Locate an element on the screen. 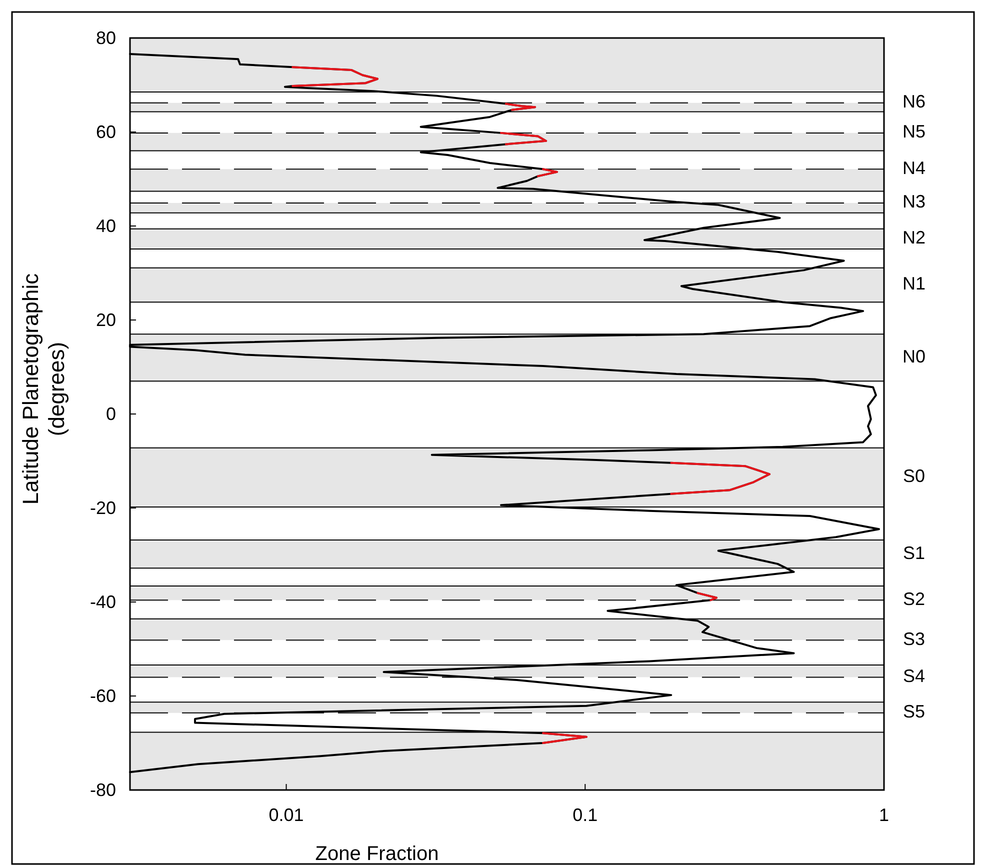 This screenshot has height=867, width=981. y-axis-title: Latitude Planetographic (degrees) is located at coordinates (43, 389).